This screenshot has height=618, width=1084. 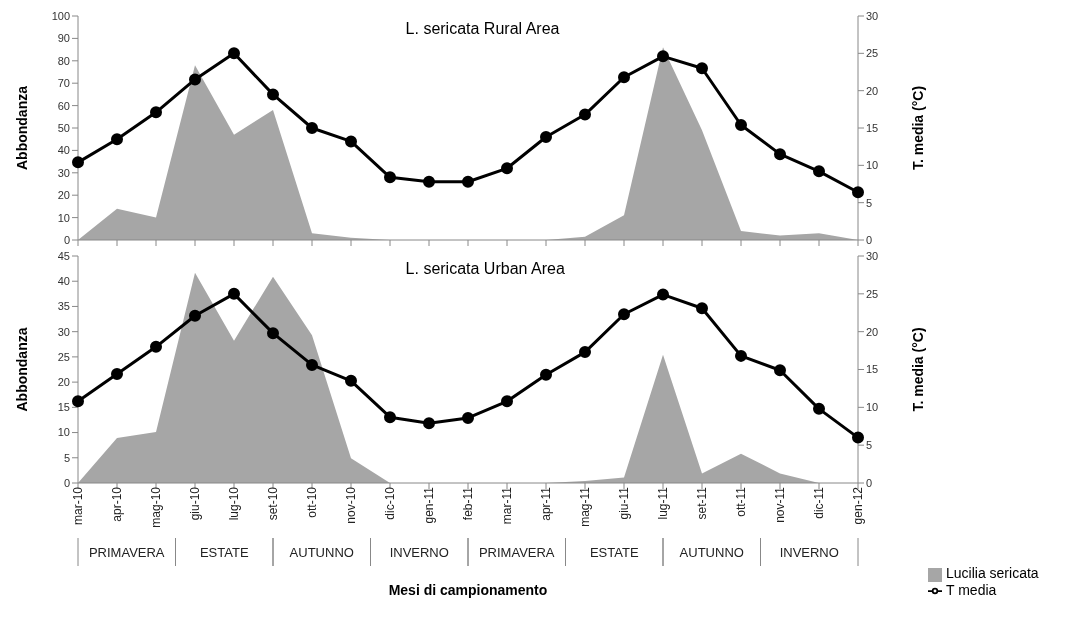 I want to click on x-tick-label: apr-10, so click(x=116, y=504).